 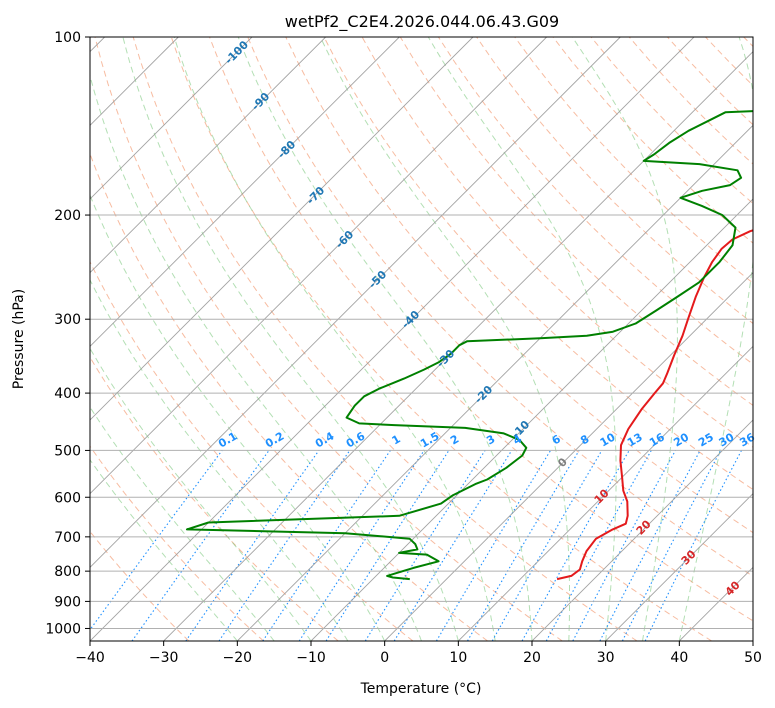 I want to click on mixing-ratio-label: 1.5, so click(x=429, y=439).